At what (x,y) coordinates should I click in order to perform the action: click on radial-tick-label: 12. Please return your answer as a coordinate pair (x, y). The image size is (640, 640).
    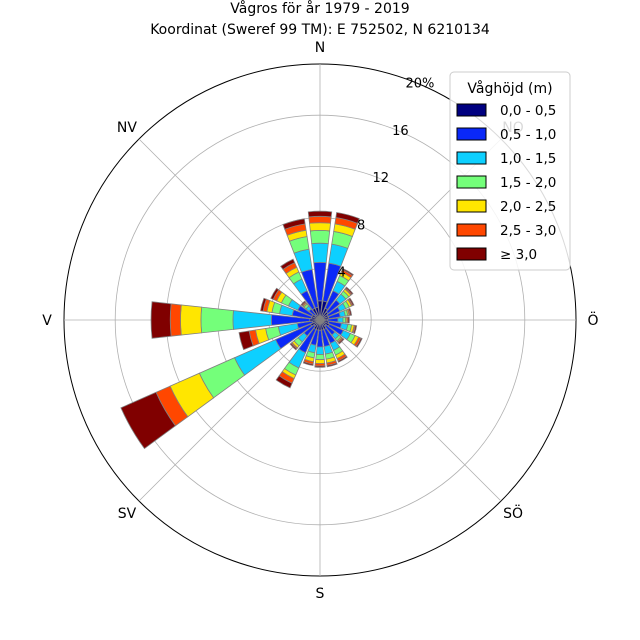
    Looking at the image, I should click on (381, 178).